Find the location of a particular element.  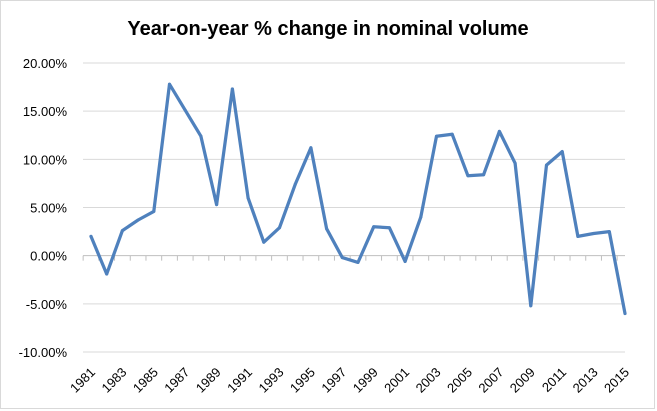

x-tick-label: 1981 is located at coordinates (82, 380).